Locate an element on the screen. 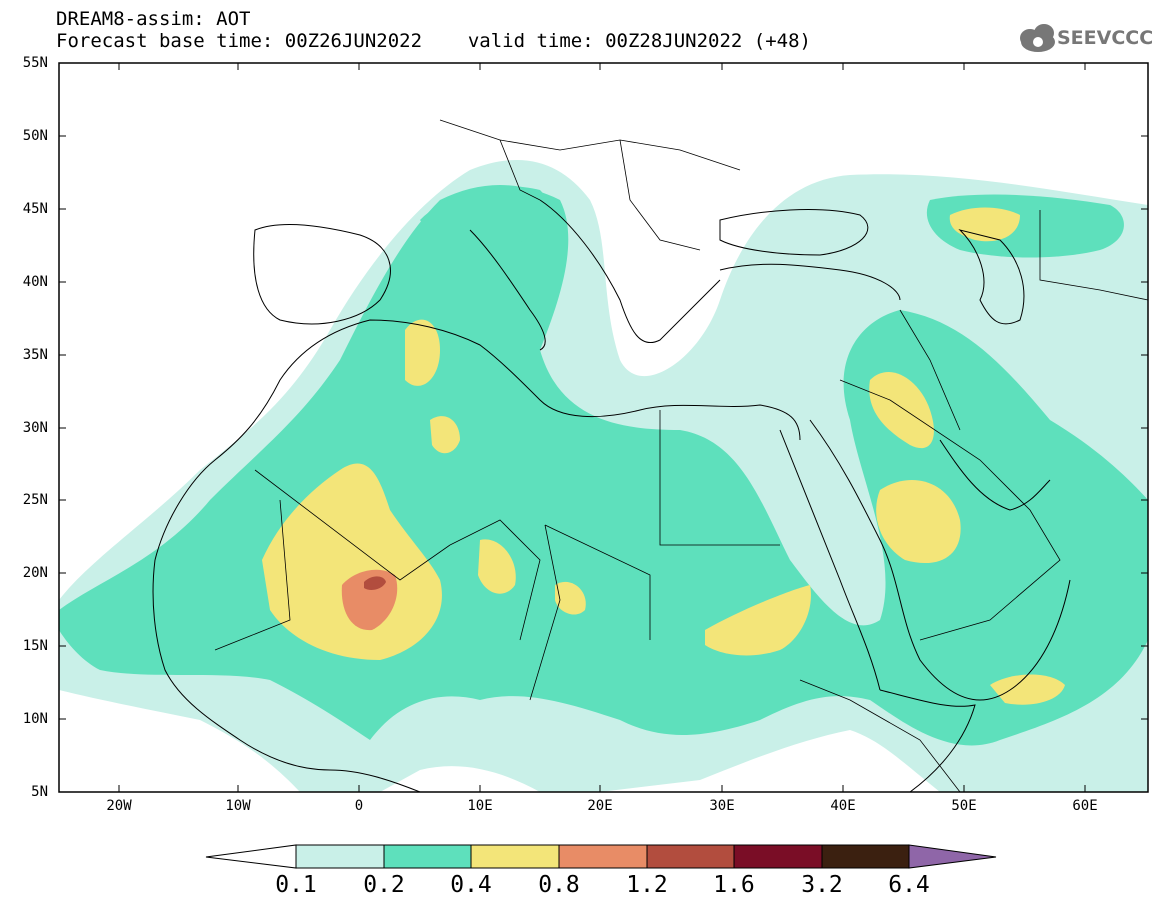 The height and width of the screenshot is (905, 1165). lat-label: 35N is located at coordinates (35, 355).